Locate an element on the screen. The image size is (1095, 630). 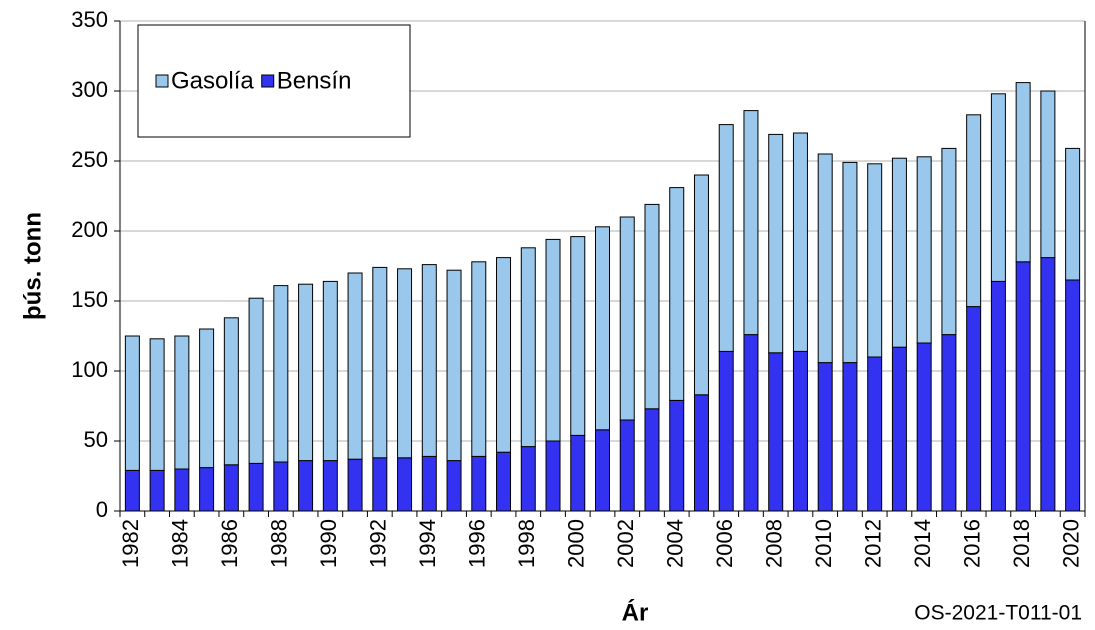
x-tick-label: 2006 is located at coordinates (724, 543).